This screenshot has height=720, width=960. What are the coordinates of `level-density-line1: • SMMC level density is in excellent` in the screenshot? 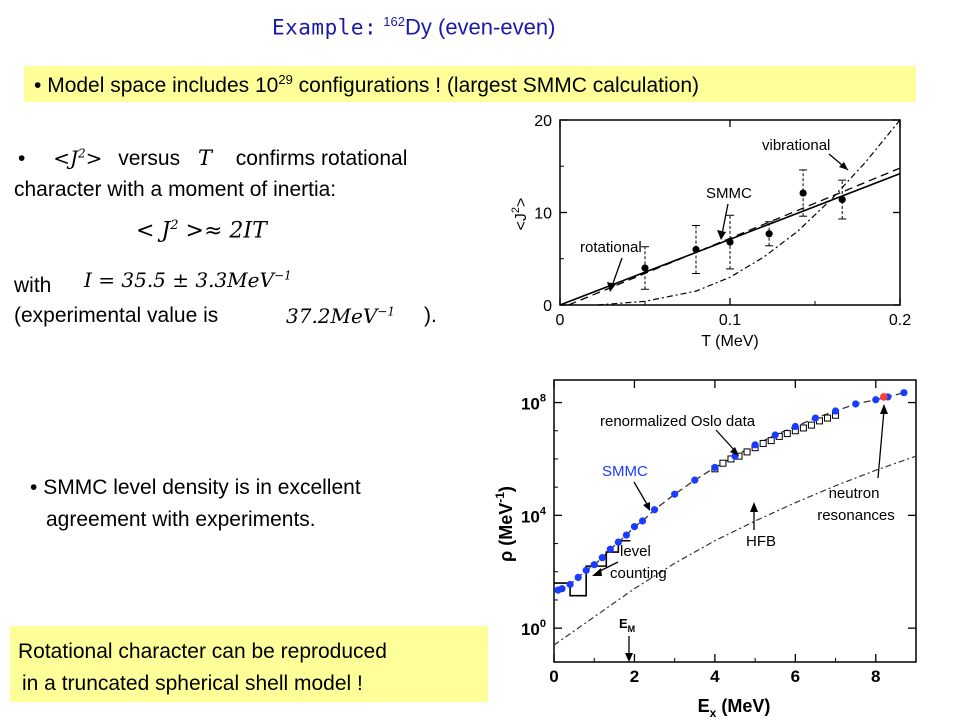 It's located at (195, 488).